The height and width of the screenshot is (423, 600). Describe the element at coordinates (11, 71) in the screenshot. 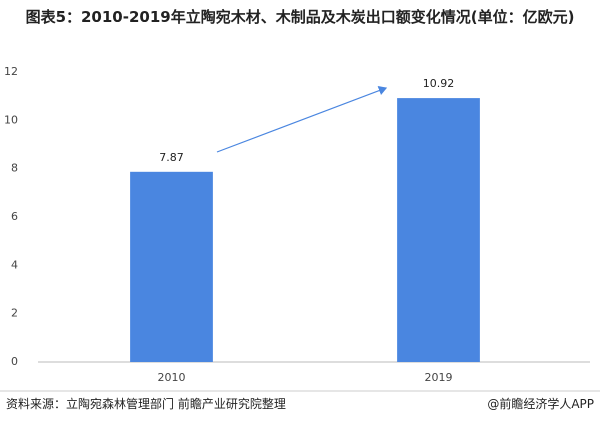

I see `y-tick-label: 12` at that location.